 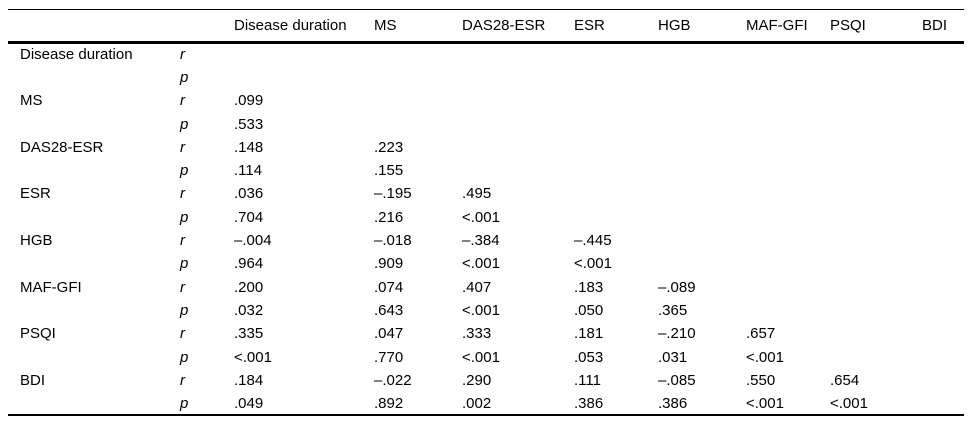 I want to click on value-cell: .031, so click(x=673, y=357).